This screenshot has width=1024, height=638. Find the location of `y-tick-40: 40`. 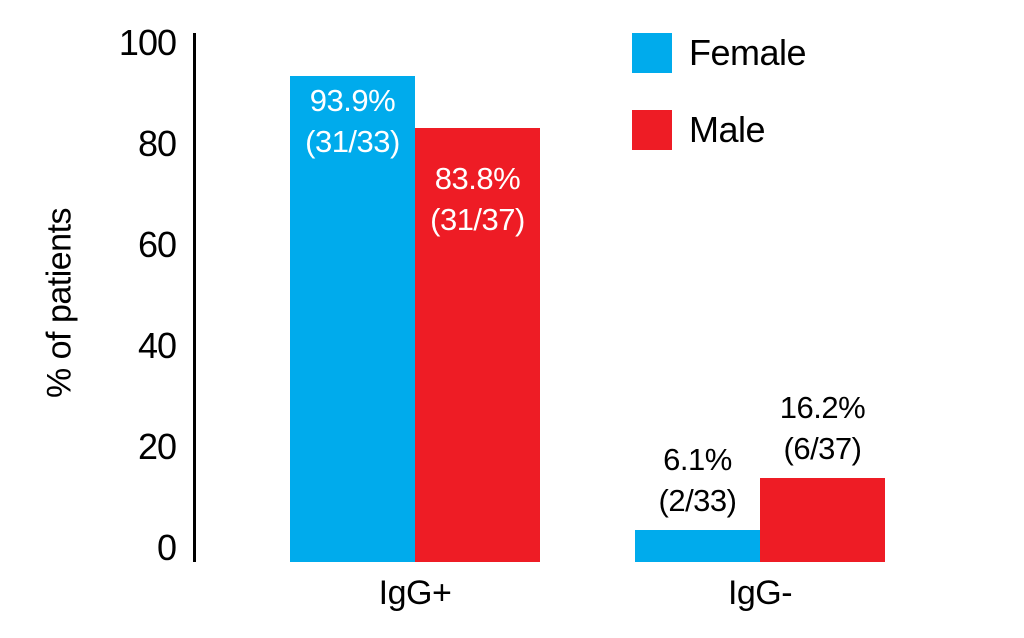

y-tick-40: 40 is located at coordinates (157, 345).